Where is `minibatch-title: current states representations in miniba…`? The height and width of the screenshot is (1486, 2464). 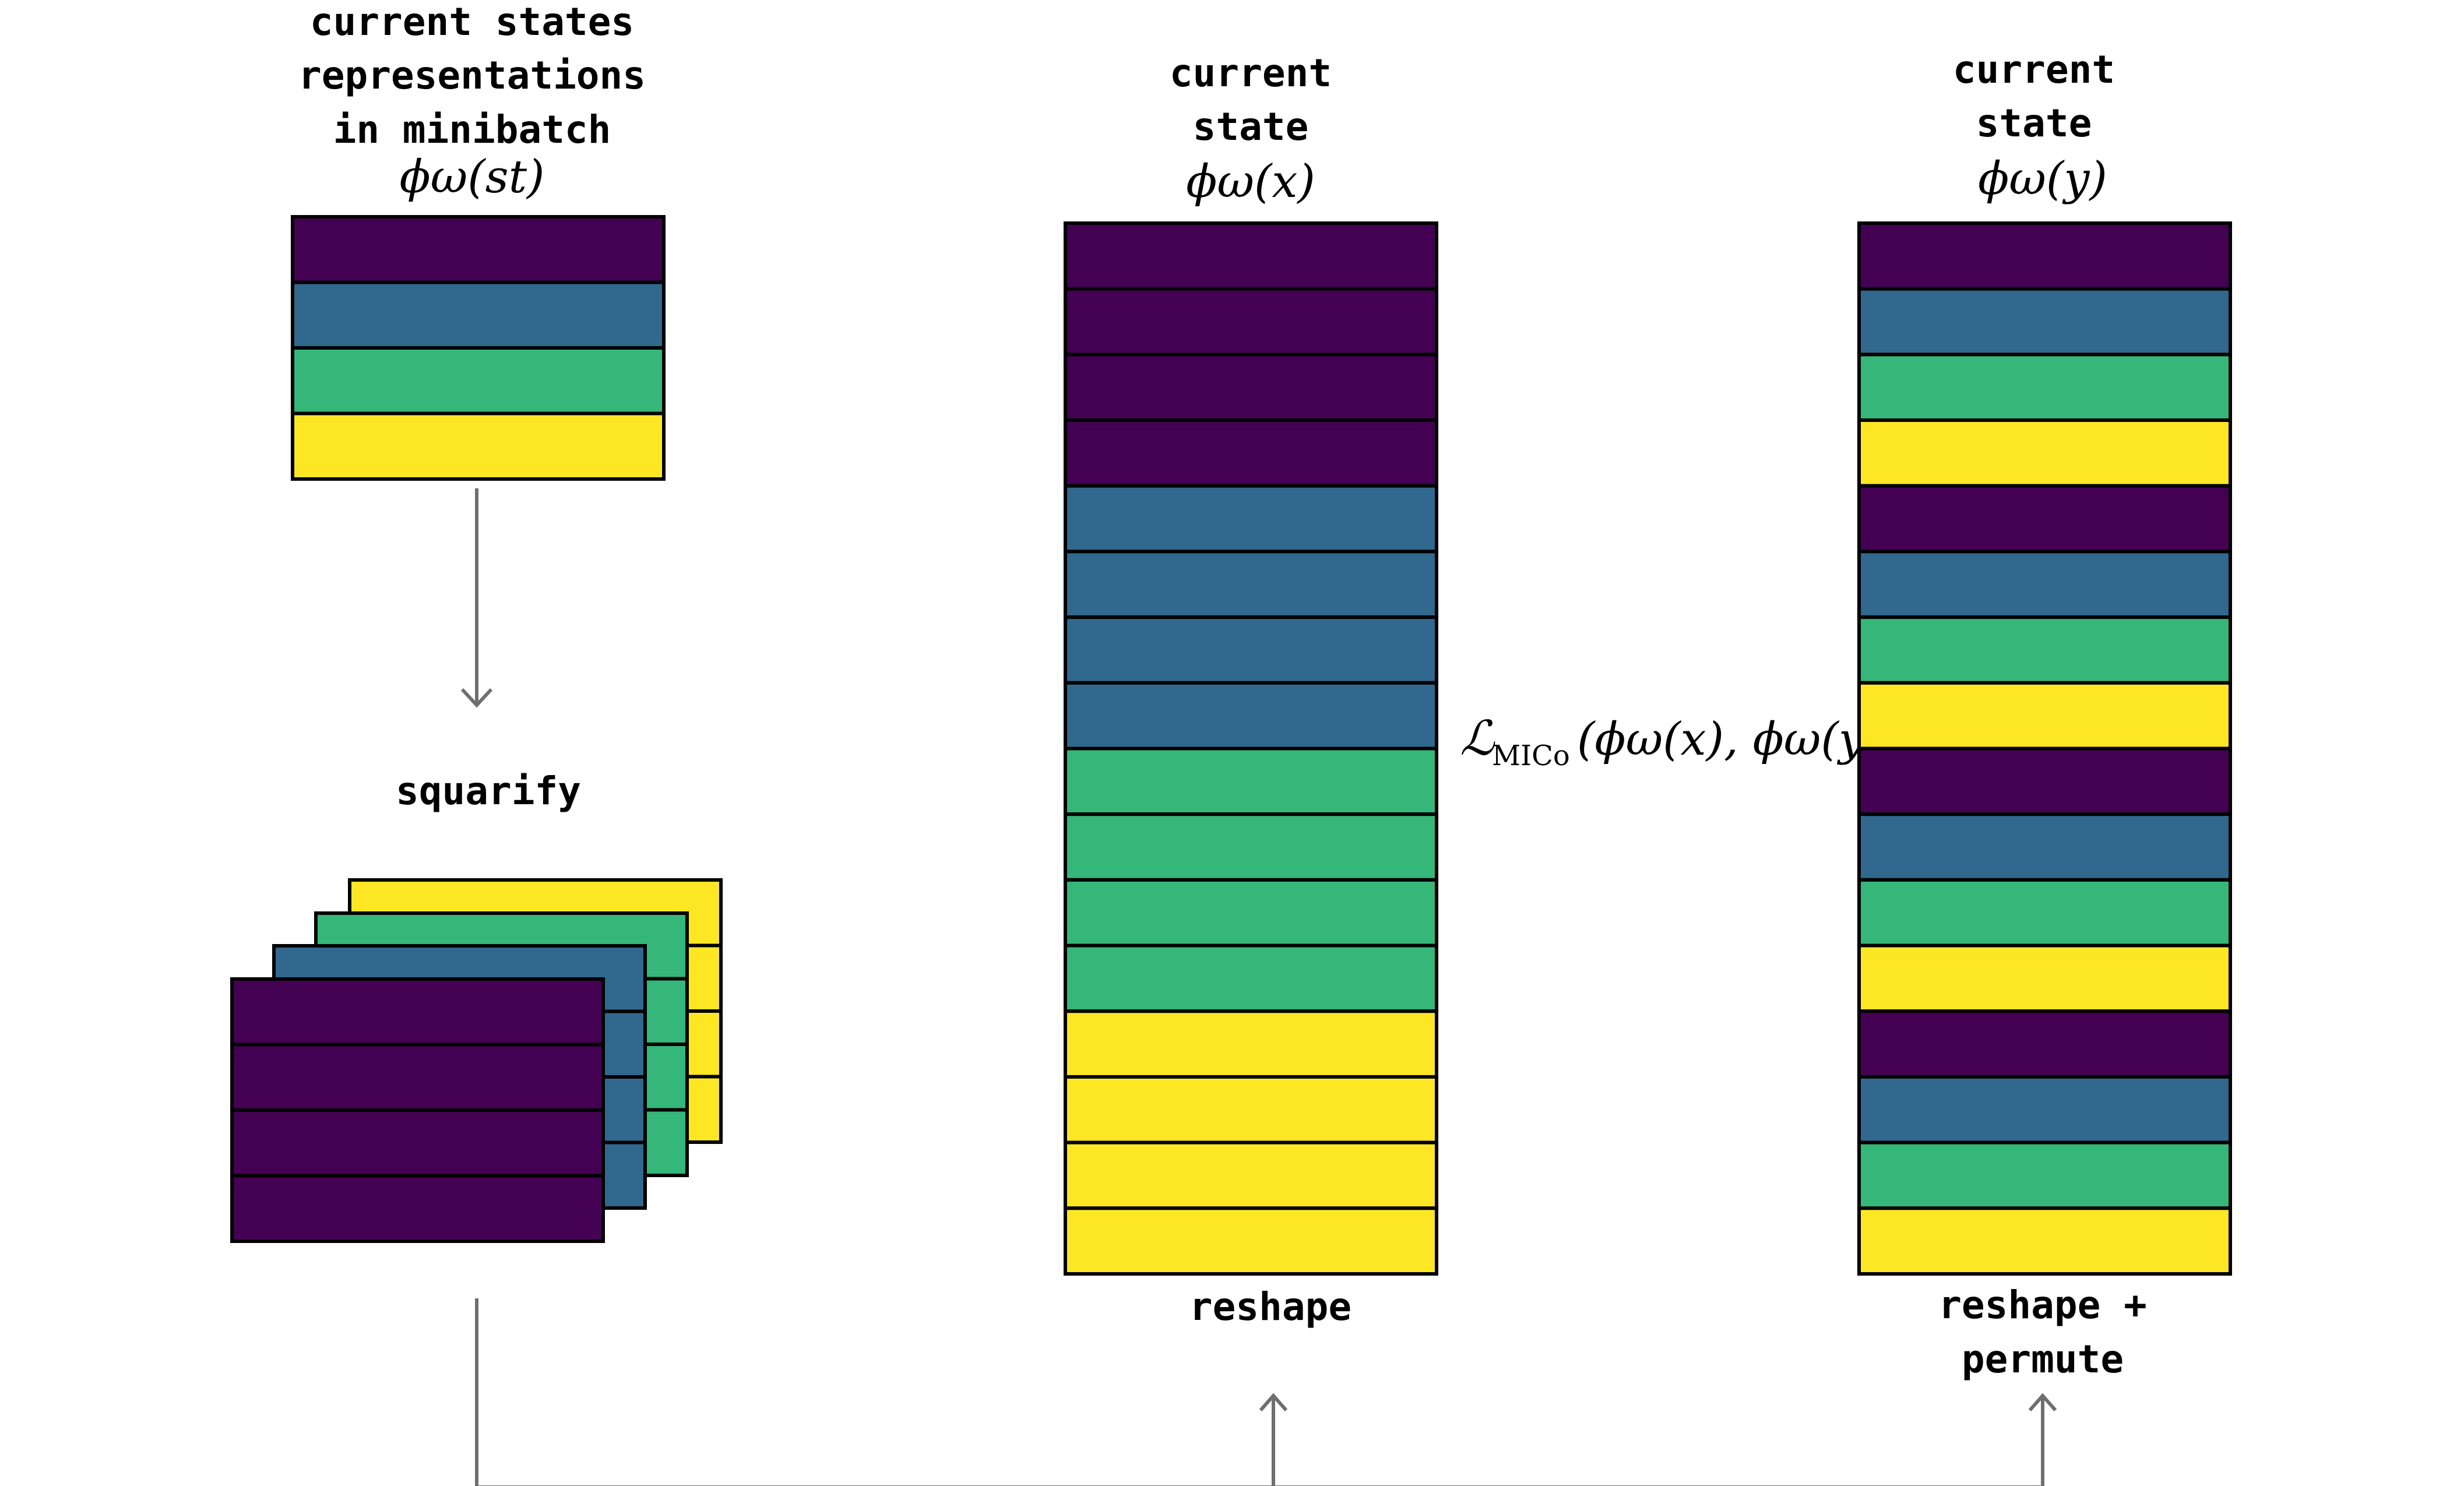 minibatch-title: current states representations in miniba… is located at coordinates (472, 76).